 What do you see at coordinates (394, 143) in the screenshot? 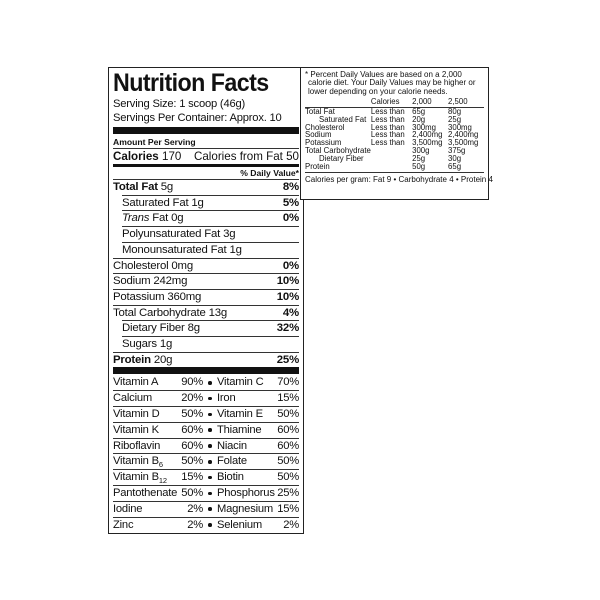
I see `table-row: Potassium Less than 3,500mg 3,500mg` at bounding box center [394, 143].